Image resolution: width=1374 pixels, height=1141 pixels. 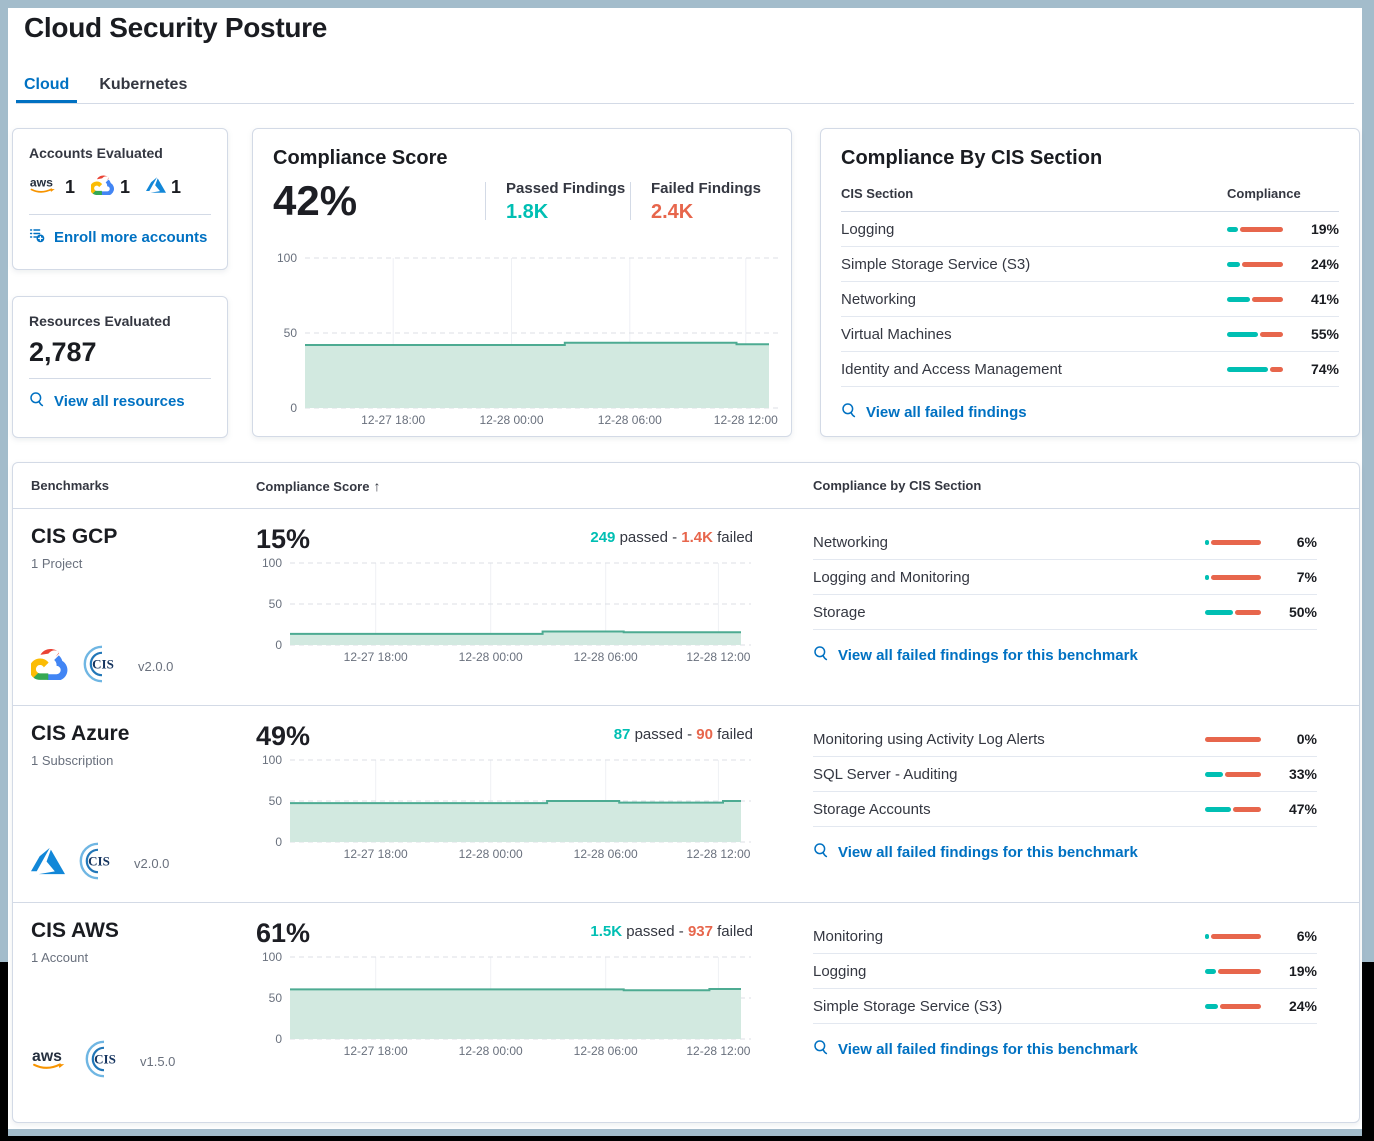 I want to click on table-row: Monitoring 6%, so click(x=1065, y=936).